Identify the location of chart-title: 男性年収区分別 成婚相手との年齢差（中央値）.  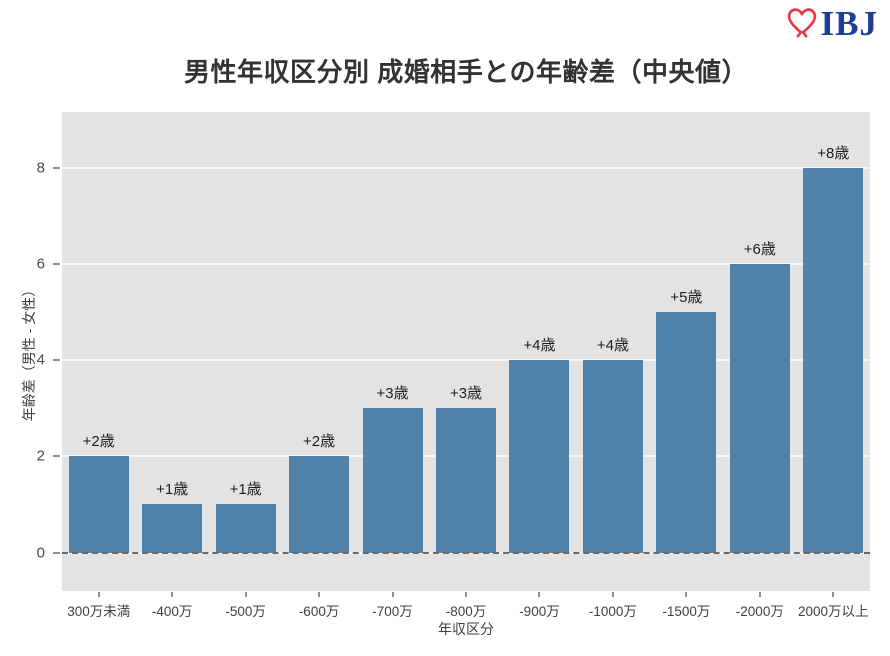
(466, 72).